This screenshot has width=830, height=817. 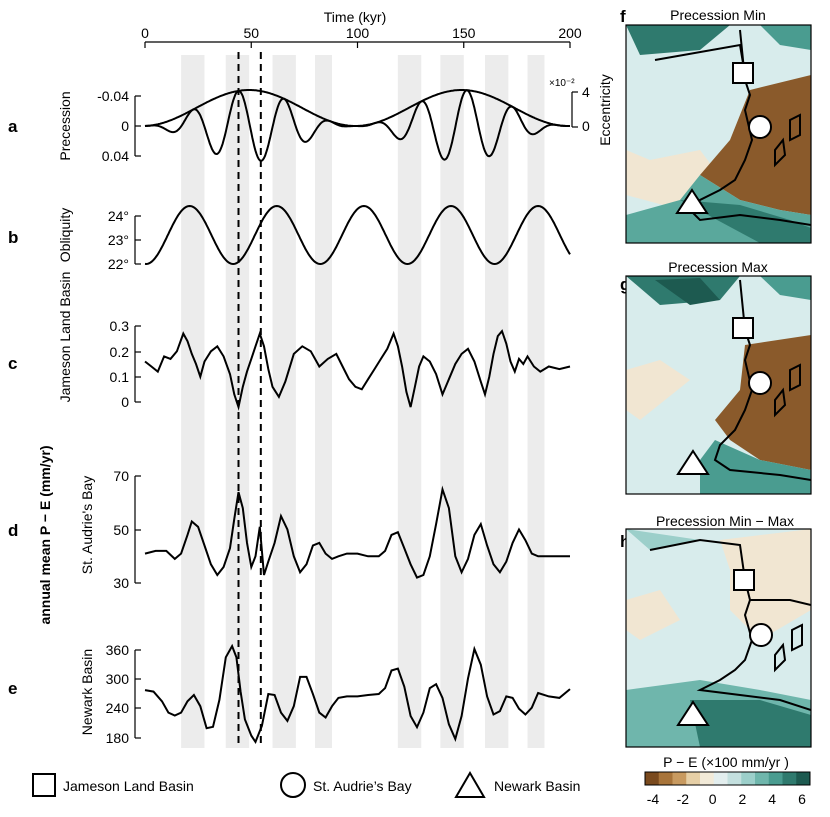 What do you see at coordinates (87, 692) in the screenshot?
I see `newark-ylabel: Newark Basin` at bounding box center [87, 692].